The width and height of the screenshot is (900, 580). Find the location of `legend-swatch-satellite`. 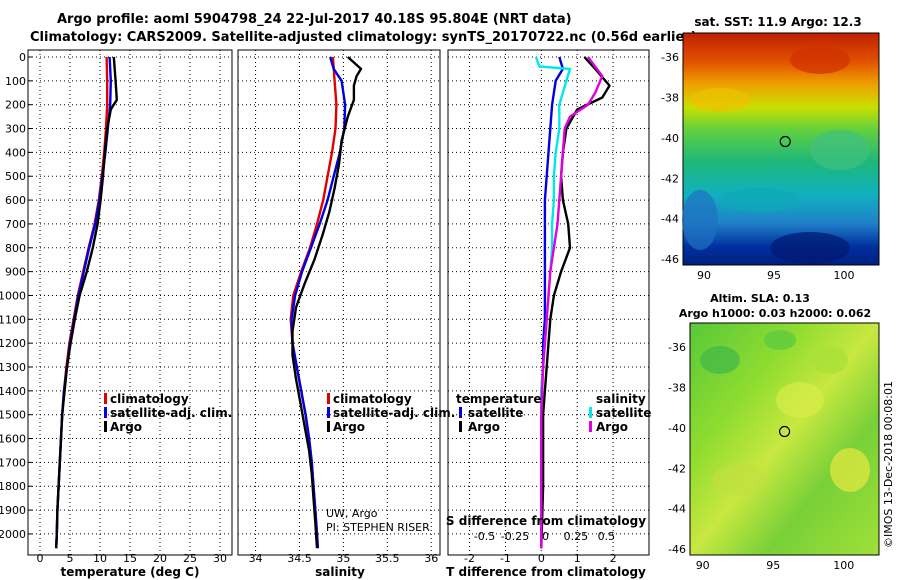

legend-swatch-satellite is located at coordinates (328, 412).